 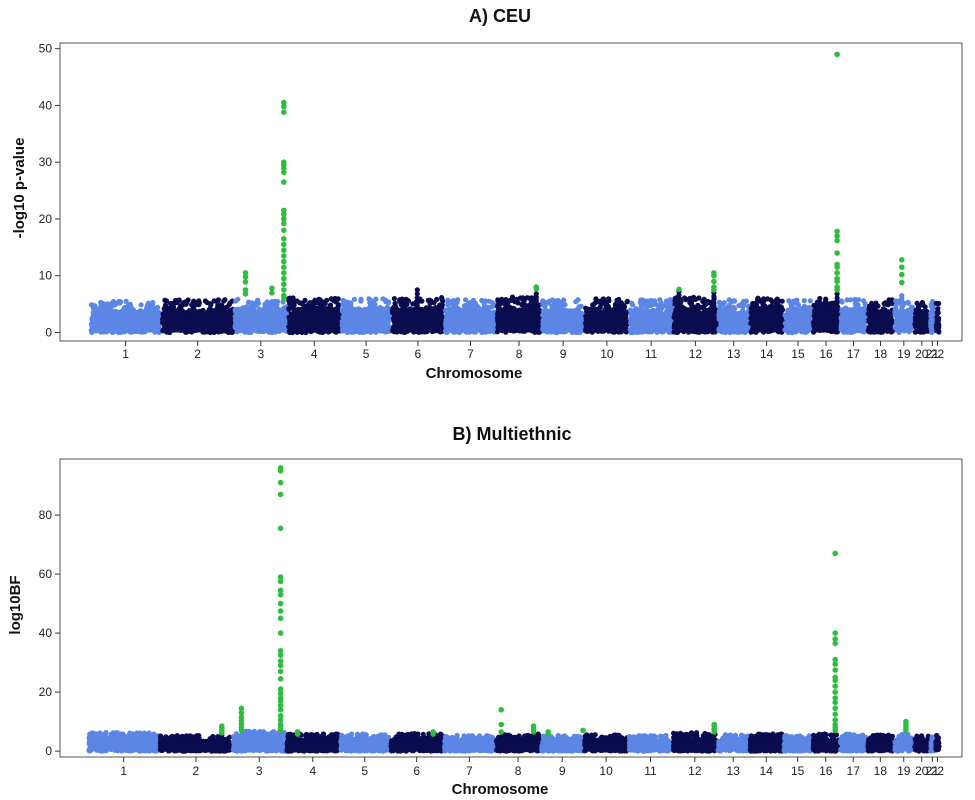 What do you see at coordinates (46, 219) in the screenshot?
I see `y-tick-label: 20` at bounding box center [46, 219].